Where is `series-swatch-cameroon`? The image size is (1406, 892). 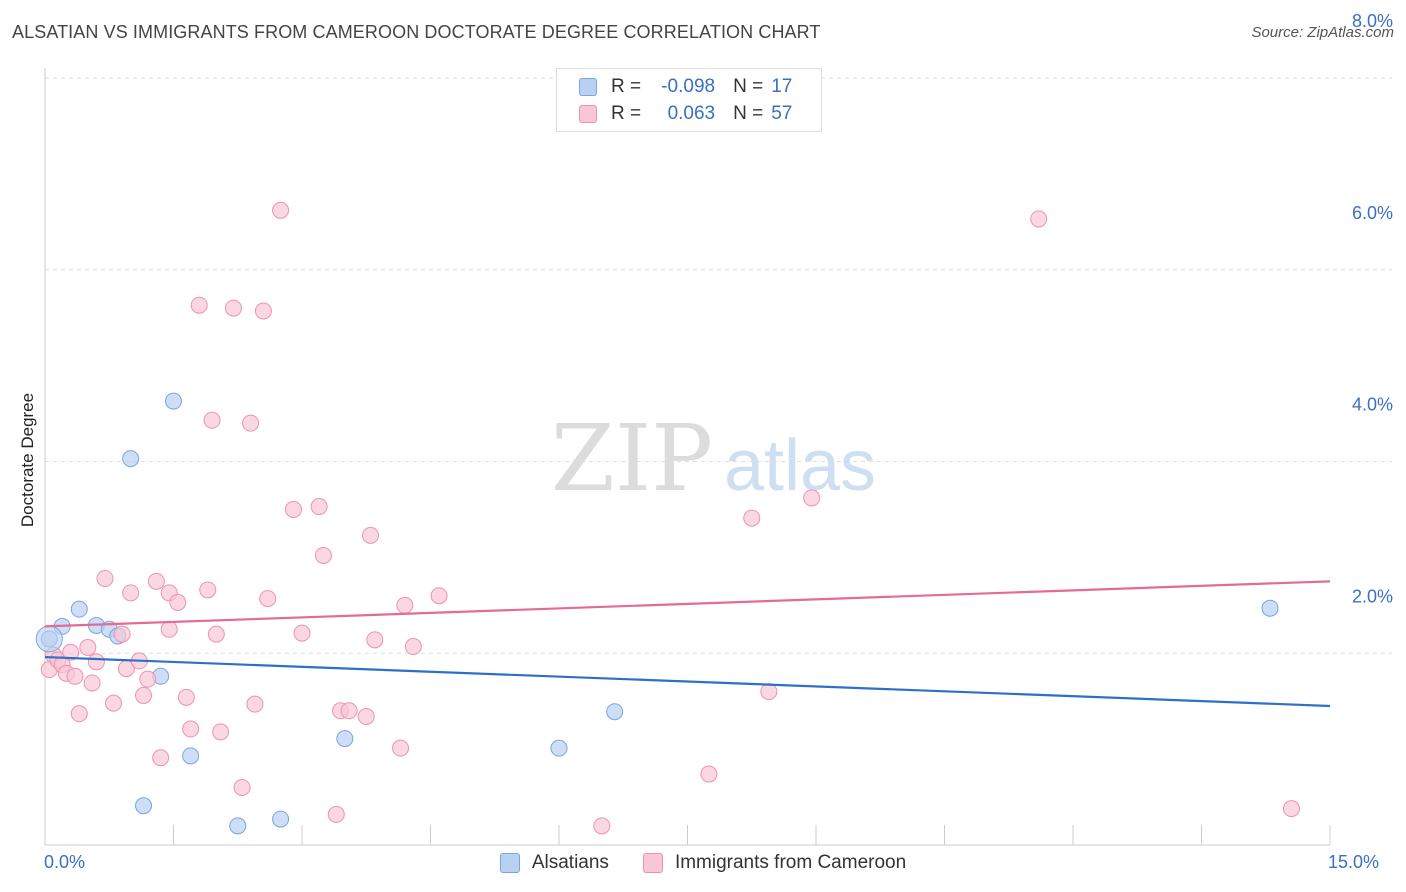 series-swatch-cameroon is located at coordinates (652, 863).